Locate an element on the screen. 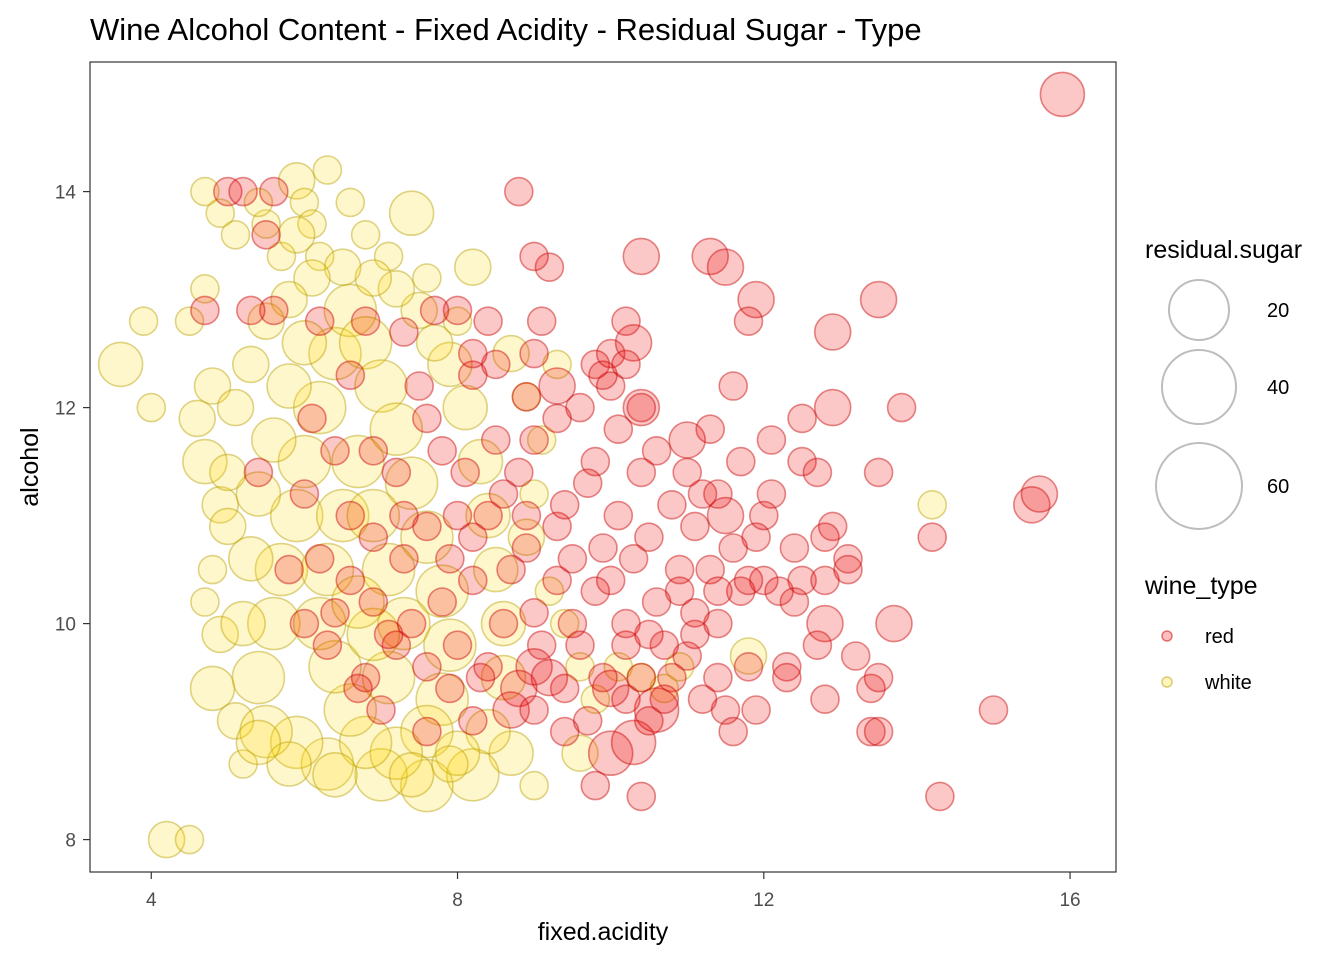 The width and height of the screenshot is (1344, 960). x-axis: 4 8 12 16 is located at coordinates (613, 891).